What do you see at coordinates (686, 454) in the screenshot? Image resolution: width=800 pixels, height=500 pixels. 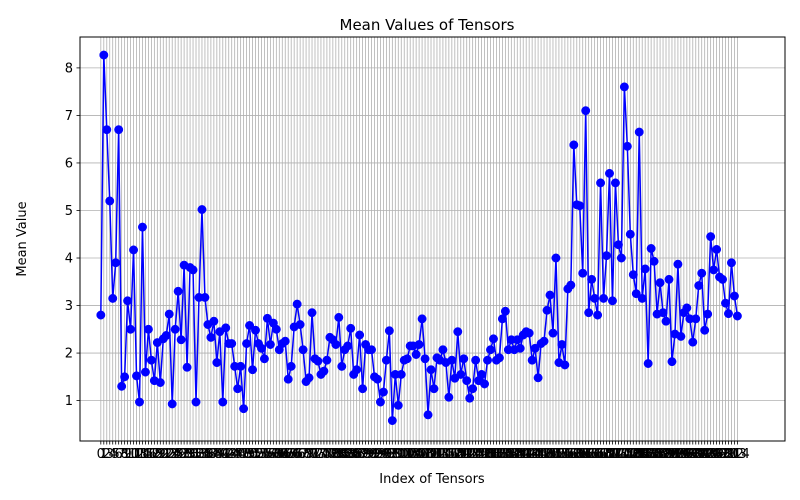 I see `x-tick-label: 197` at bounding box center [686, 454].